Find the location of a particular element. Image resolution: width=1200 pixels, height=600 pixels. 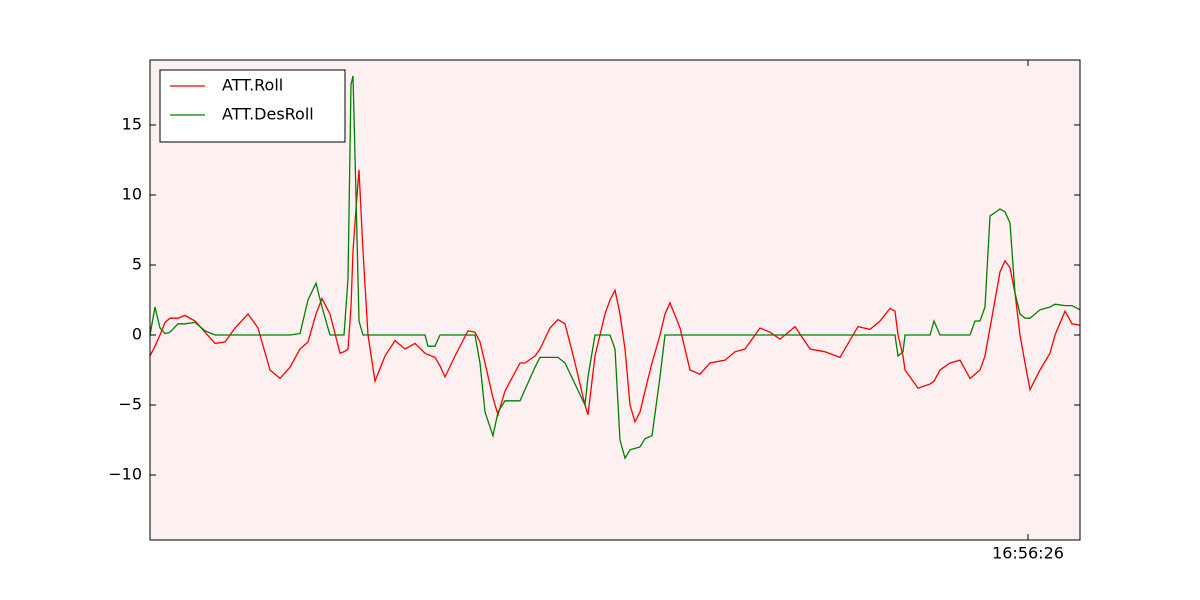

legend-box is located at coordinates (252, 106).